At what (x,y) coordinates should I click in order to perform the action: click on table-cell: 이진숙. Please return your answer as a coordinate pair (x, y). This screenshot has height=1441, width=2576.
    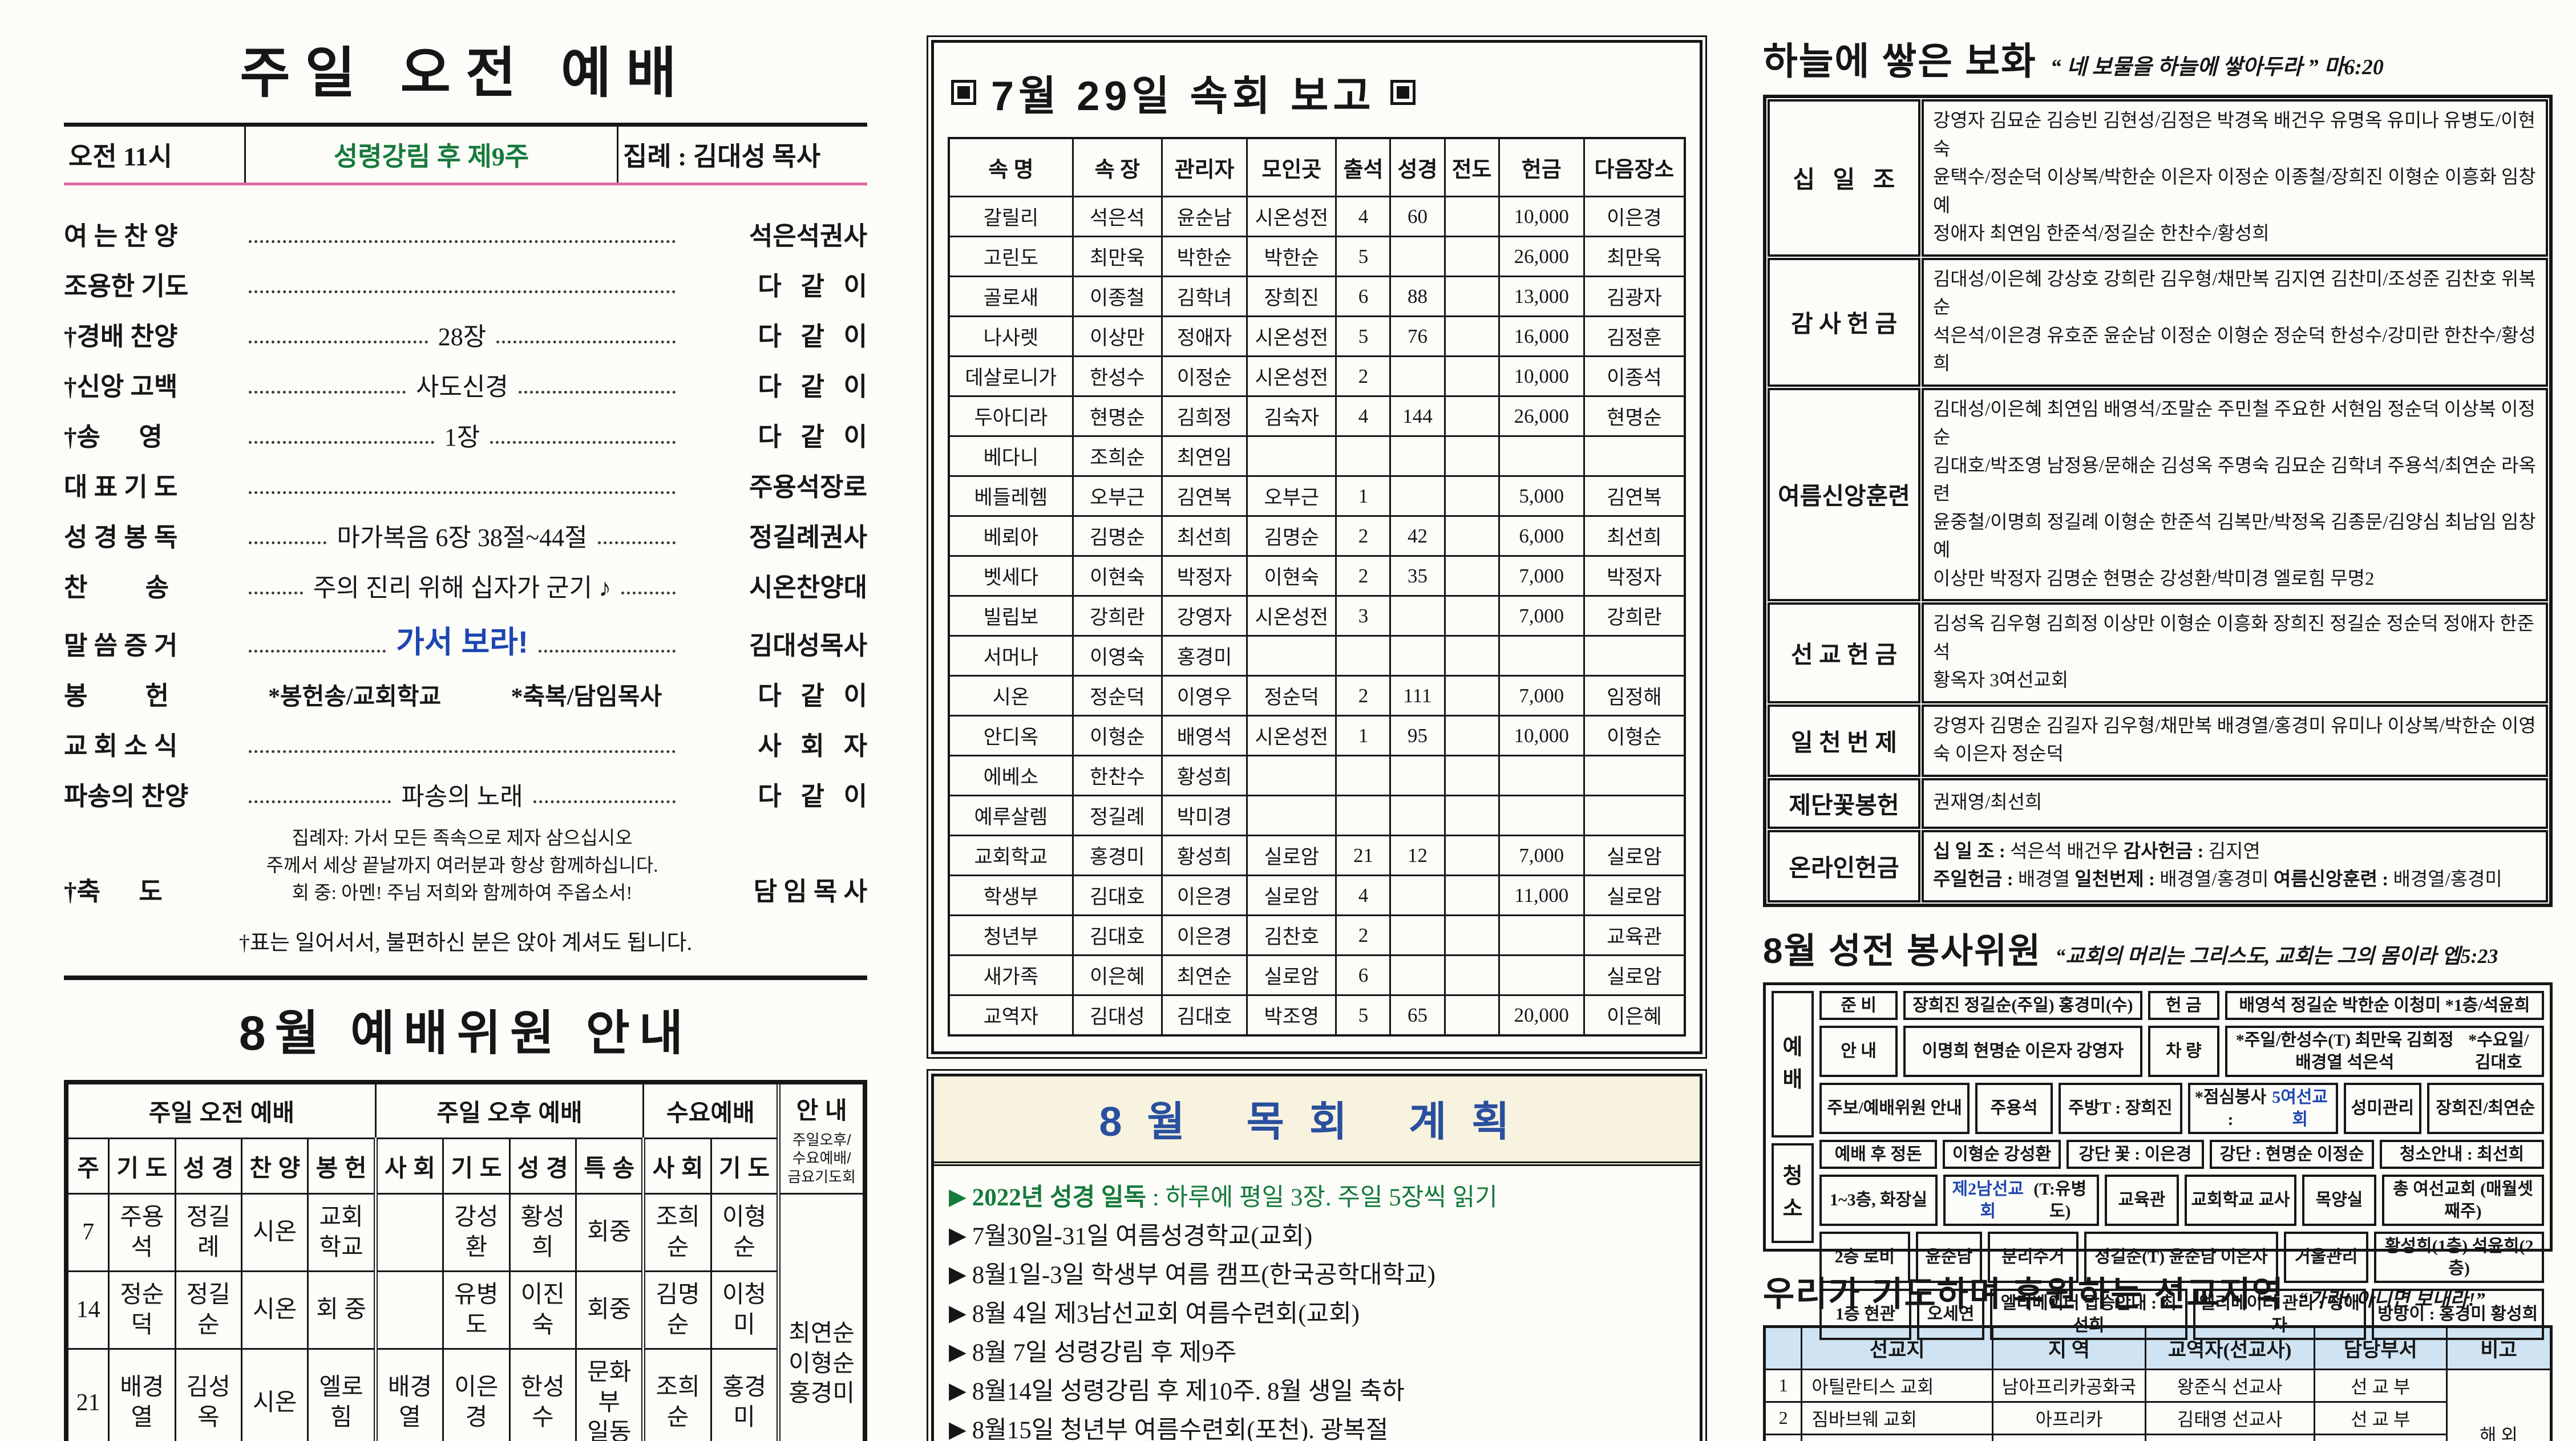
    Looking at the image, I should click on (542, 1310).